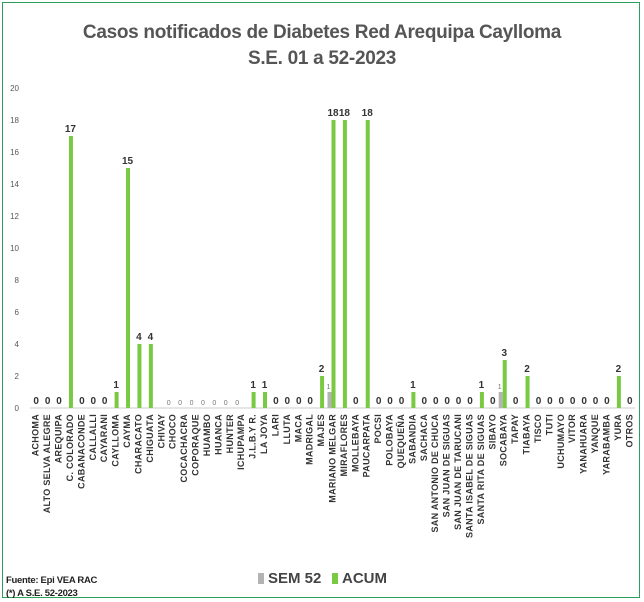  I want to click on x-tick-label: VITOR, so click(572, 428).